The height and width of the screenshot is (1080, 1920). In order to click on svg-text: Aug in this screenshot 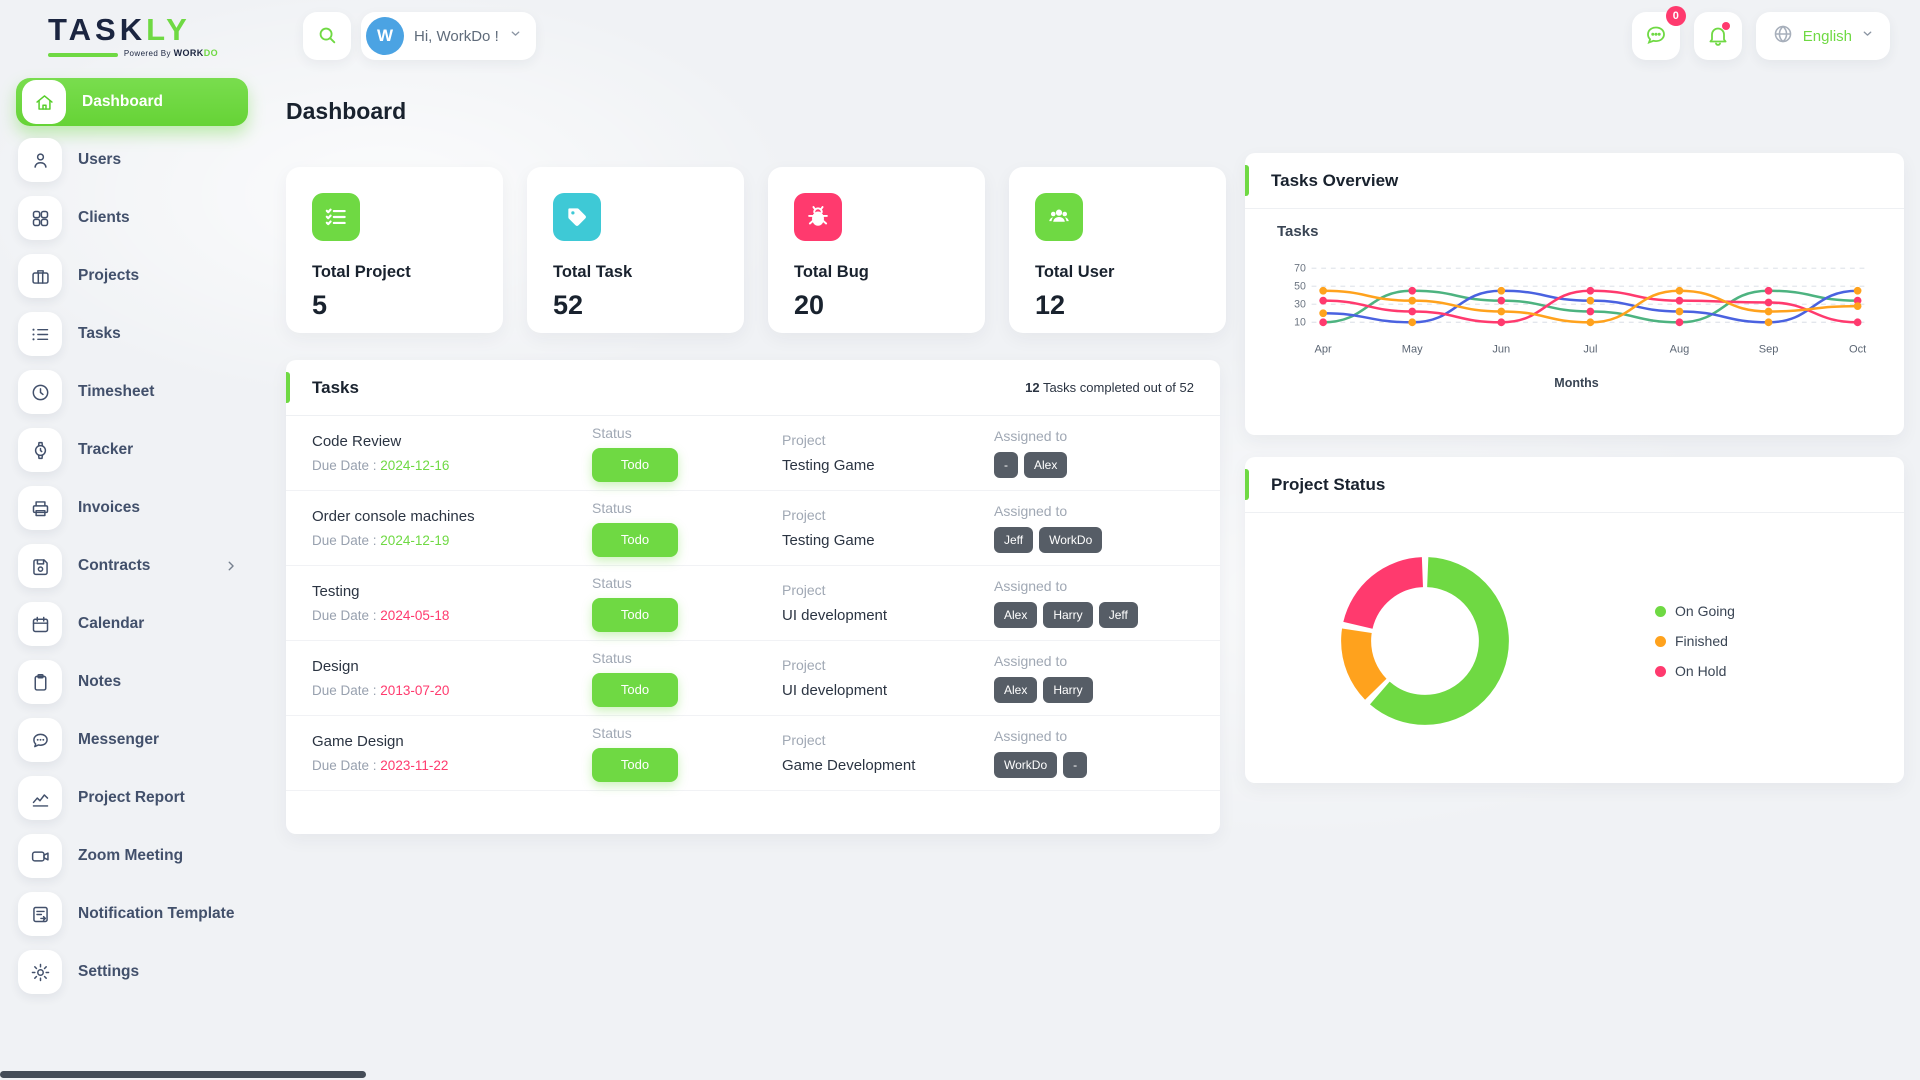, I will do `click(1680, 350)`.